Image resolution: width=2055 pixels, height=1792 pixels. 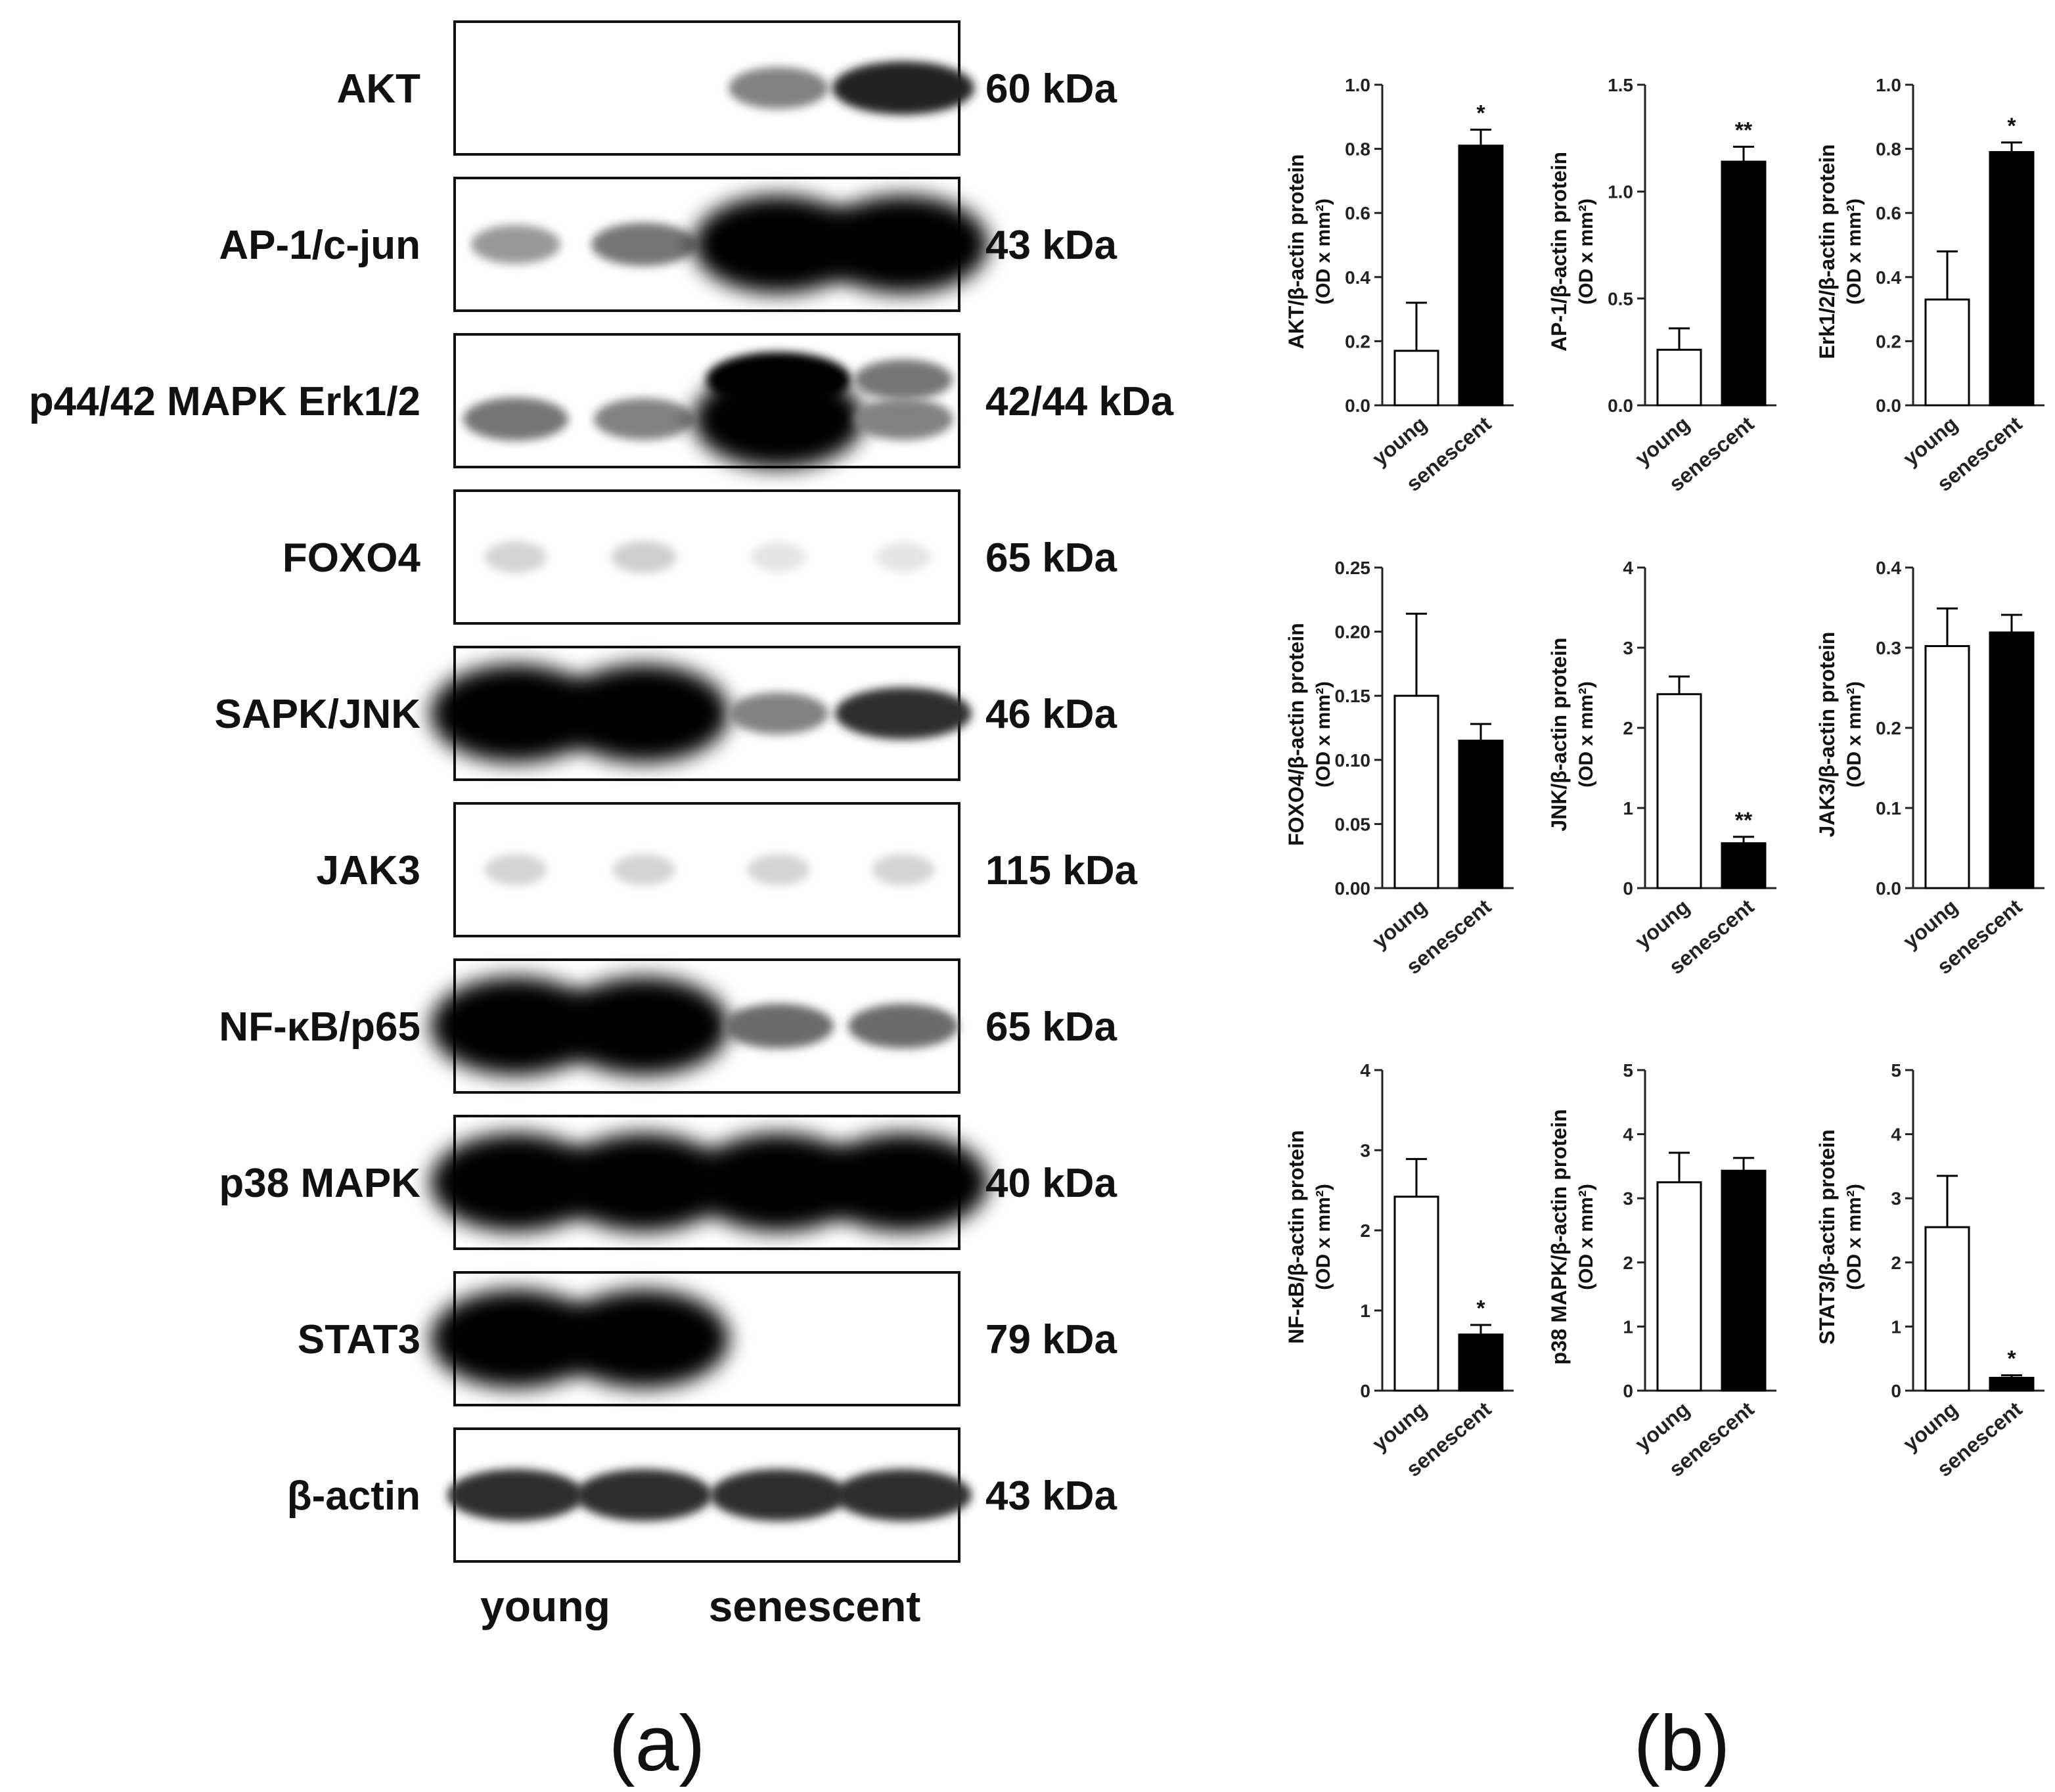 What do you see at coordinates (1353, 760) in the screenshot?
I see `y-tick-label: 0.10` at bounding box center [1353, 760].